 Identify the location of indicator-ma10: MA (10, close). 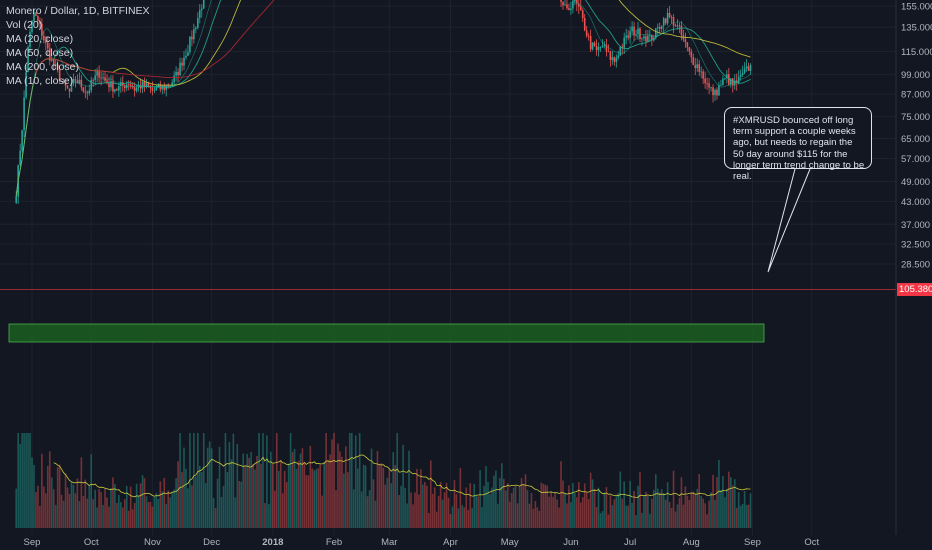
(40, 81).